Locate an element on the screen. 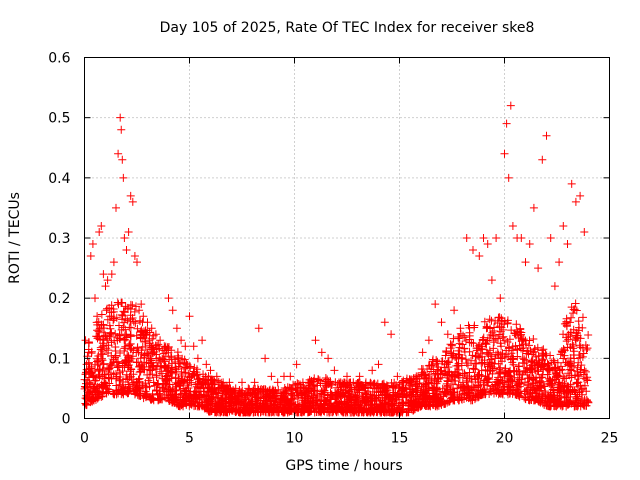 The width and height of the screenshot is (640, 480). y-tick-label: 0.4 is located at coordinates (59, 179).